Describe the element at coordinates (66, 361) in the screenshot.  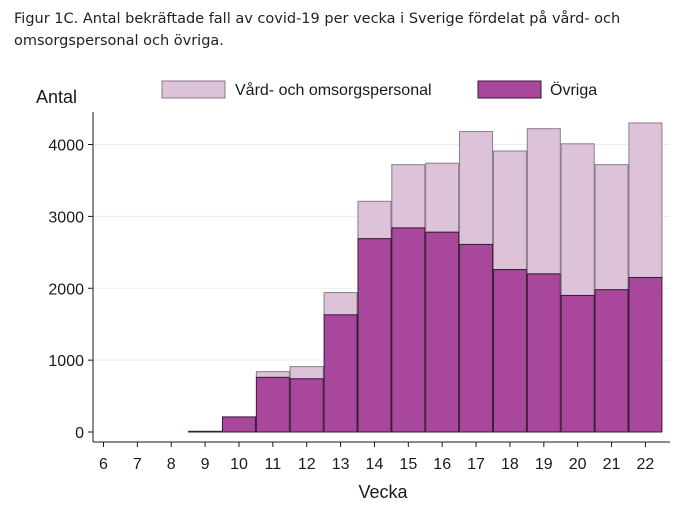
I see `y-tick-label-1000: 1000` at that location.